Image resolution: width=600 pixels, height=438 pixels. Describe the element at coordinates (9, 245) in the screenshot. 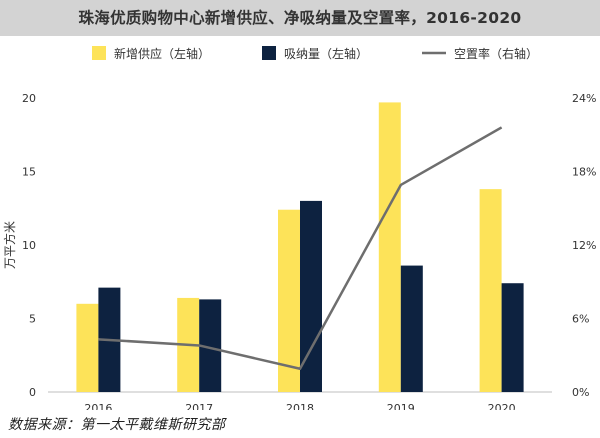

I see `y-axis-label: 万平方米` at that location.